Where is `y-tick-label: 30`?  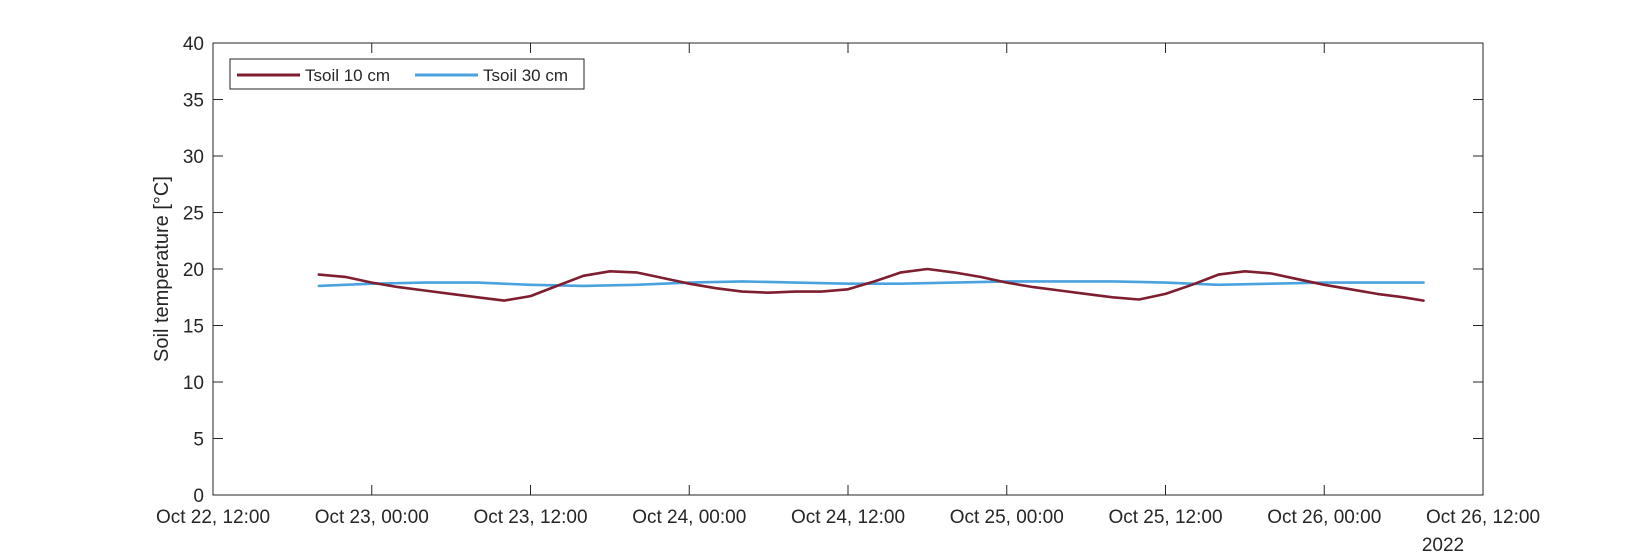
y-tick-label: 30 is located at coordinates (193, 157).